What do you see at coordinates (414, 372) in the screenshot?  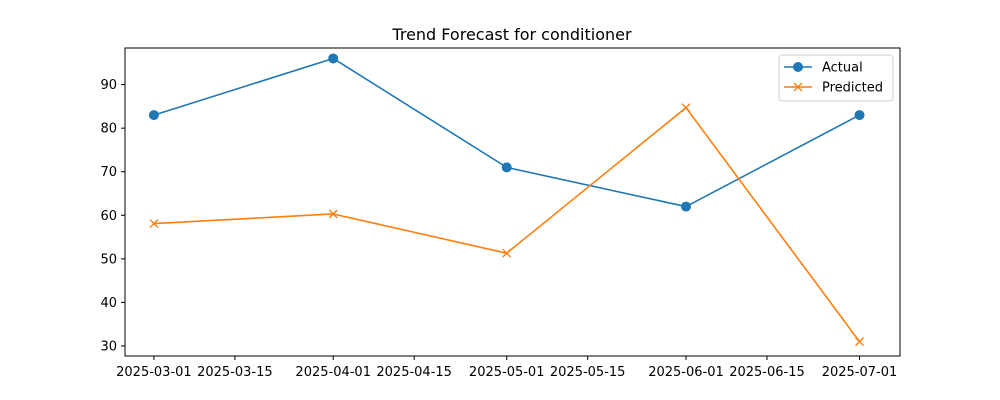 I see `x-tick-label: 2025-04-15` at bounding box center [414, 372].